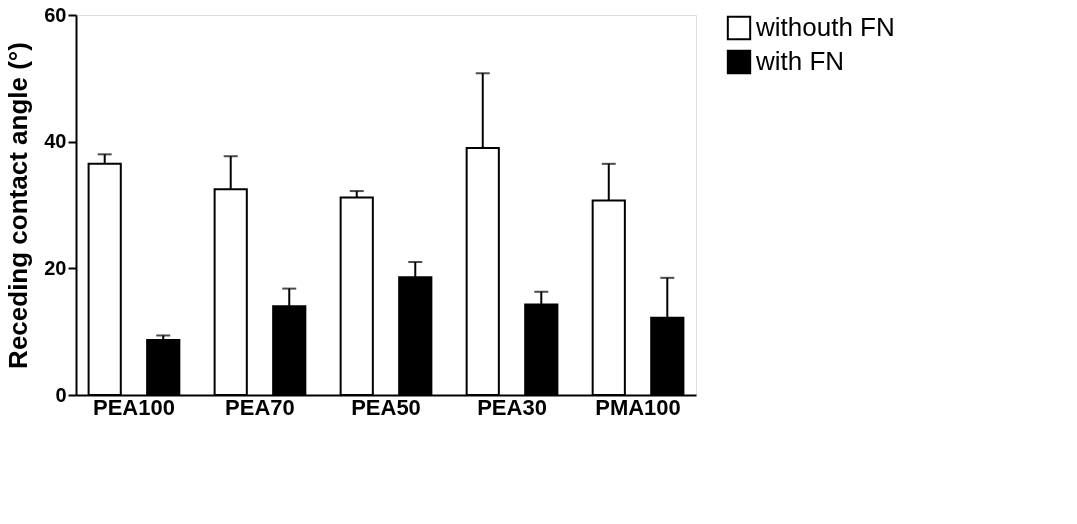 This screenshot has width=1077, height=524. Describe the element at coordinates (800, 61) in the screenshot. I see `legend-label: with FN` at that location.